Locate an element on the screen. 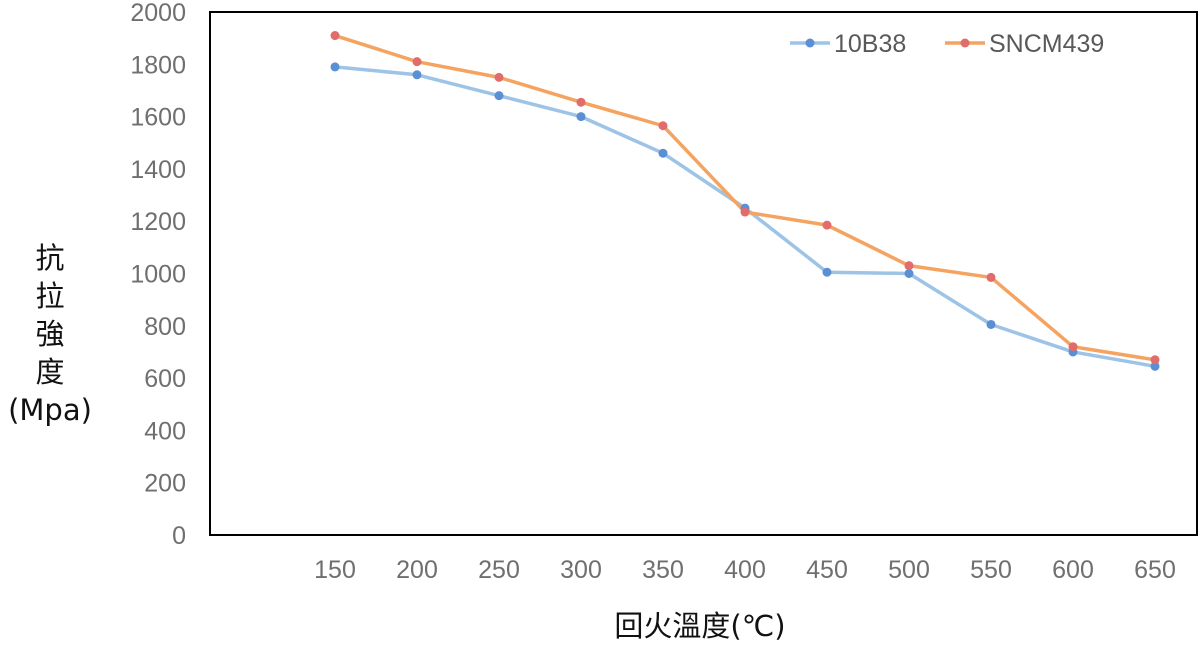  x-axis-ticks: 150 200 250 300 350 400 450 500 550 600 650 is located at coordinates (745, 570).